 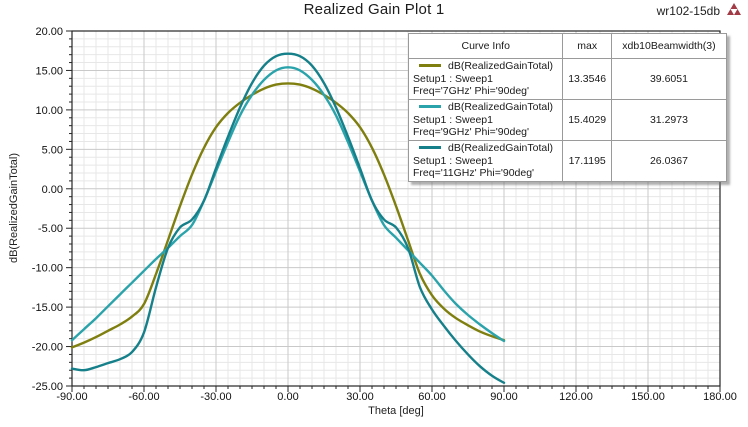 I want to click on curve-beamwidth-value: 31.2973, so click(x=669, y=120).